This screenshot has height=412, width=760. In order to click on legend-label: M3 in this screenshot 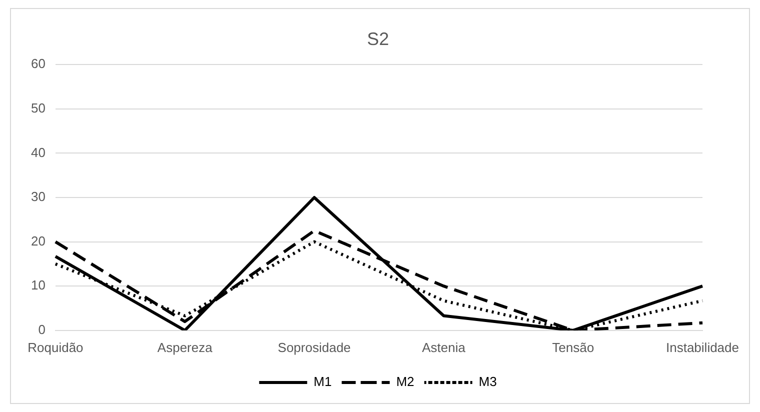, I will do `click(487, 382)`.